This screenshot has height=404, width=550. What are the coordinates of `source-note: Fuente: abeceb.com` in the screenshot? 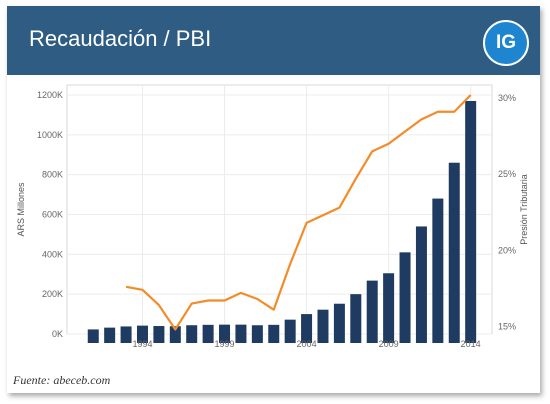 It's located at (62, 380).